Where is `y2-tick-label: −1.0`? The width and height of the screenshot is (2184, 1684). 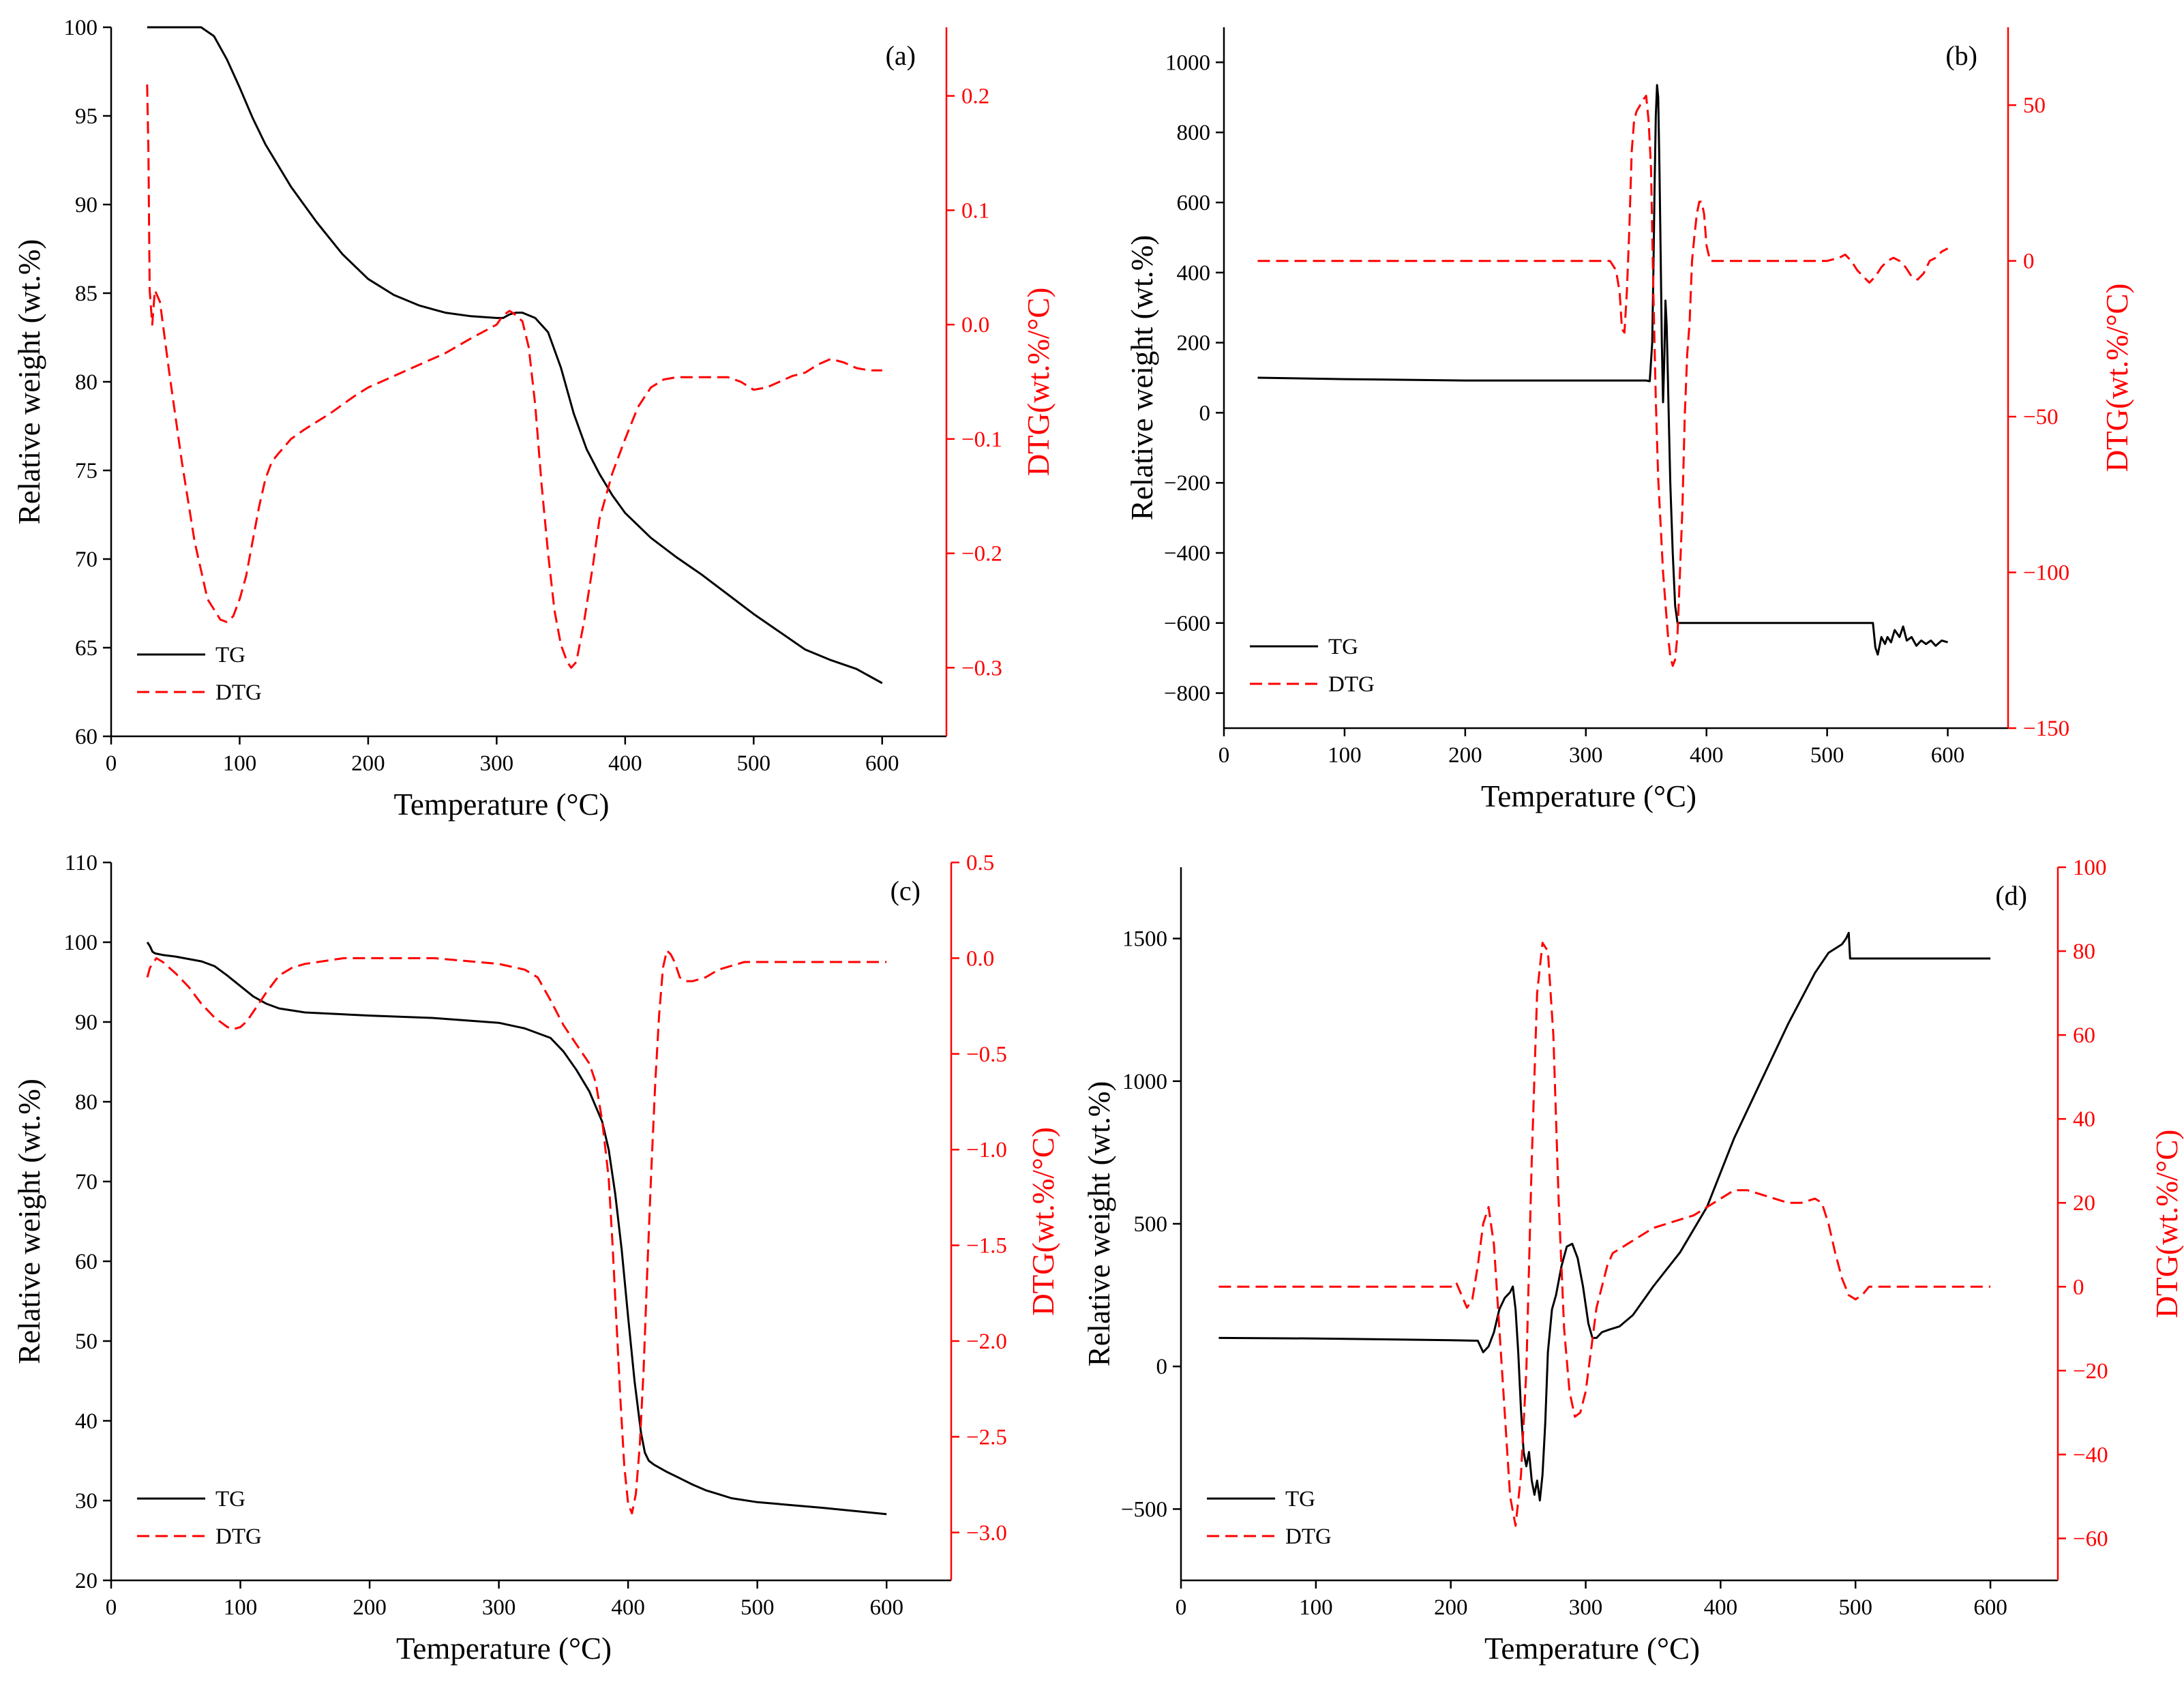 y2-tick-label: −1.0 is located at coordinates (986, 1150).